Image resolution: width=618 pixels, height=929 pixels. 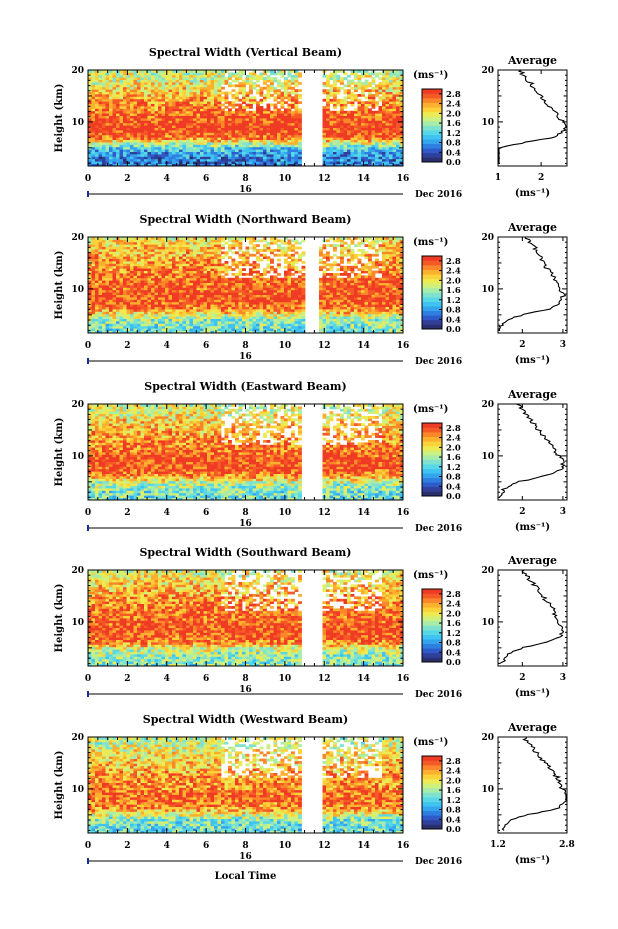 What do you see at coordinates (403, 179) in the screenshot?
I see `x-tick-label: 16` at bounding box center [403, 179].